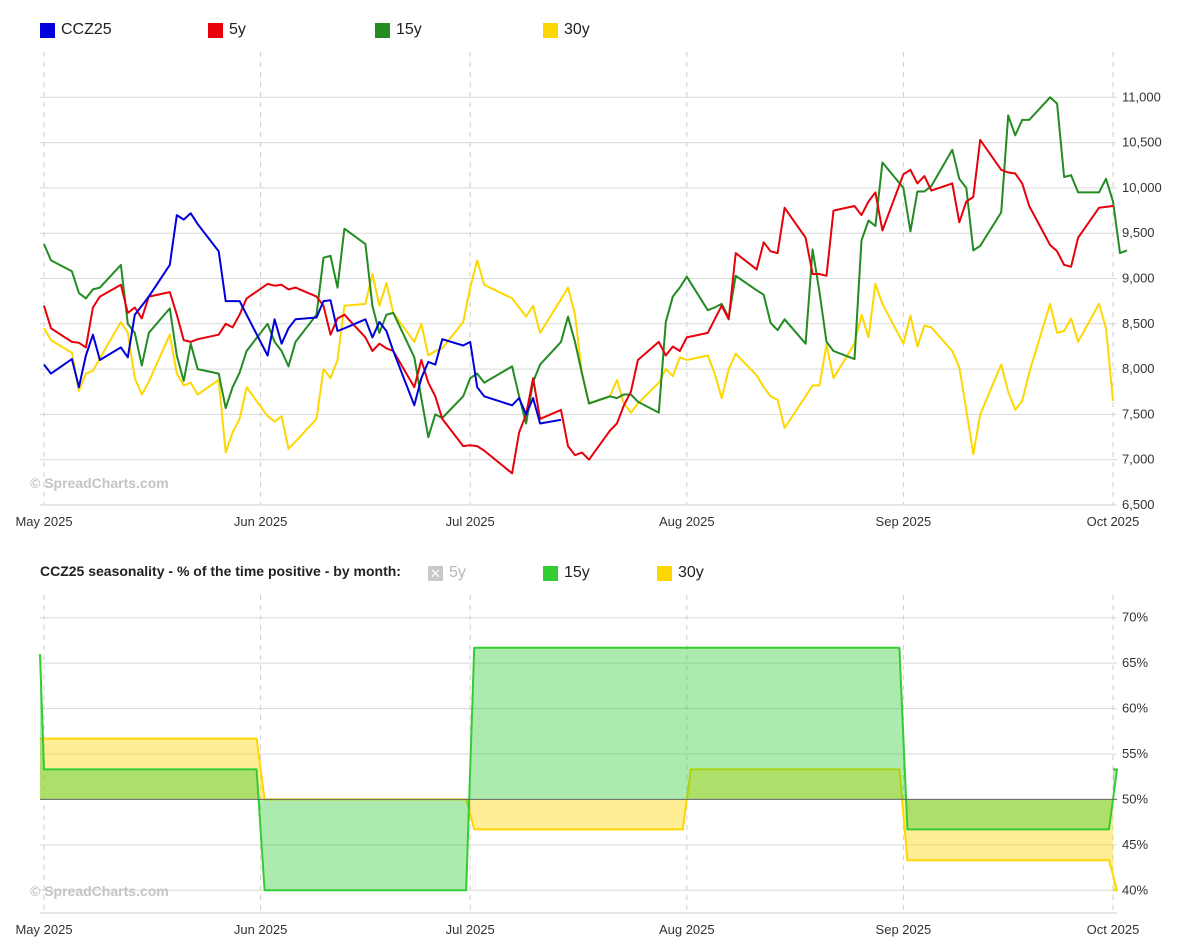 The image size is (1200, 942). I want to click on season-y-tick-label: 50%, so click(1135, 798).